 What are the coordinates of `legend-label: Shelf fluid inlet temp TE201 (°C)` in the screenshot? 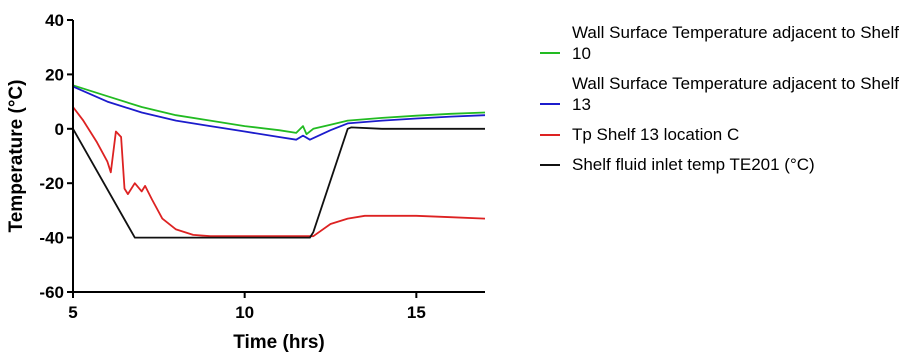 It's located at (693, 164).